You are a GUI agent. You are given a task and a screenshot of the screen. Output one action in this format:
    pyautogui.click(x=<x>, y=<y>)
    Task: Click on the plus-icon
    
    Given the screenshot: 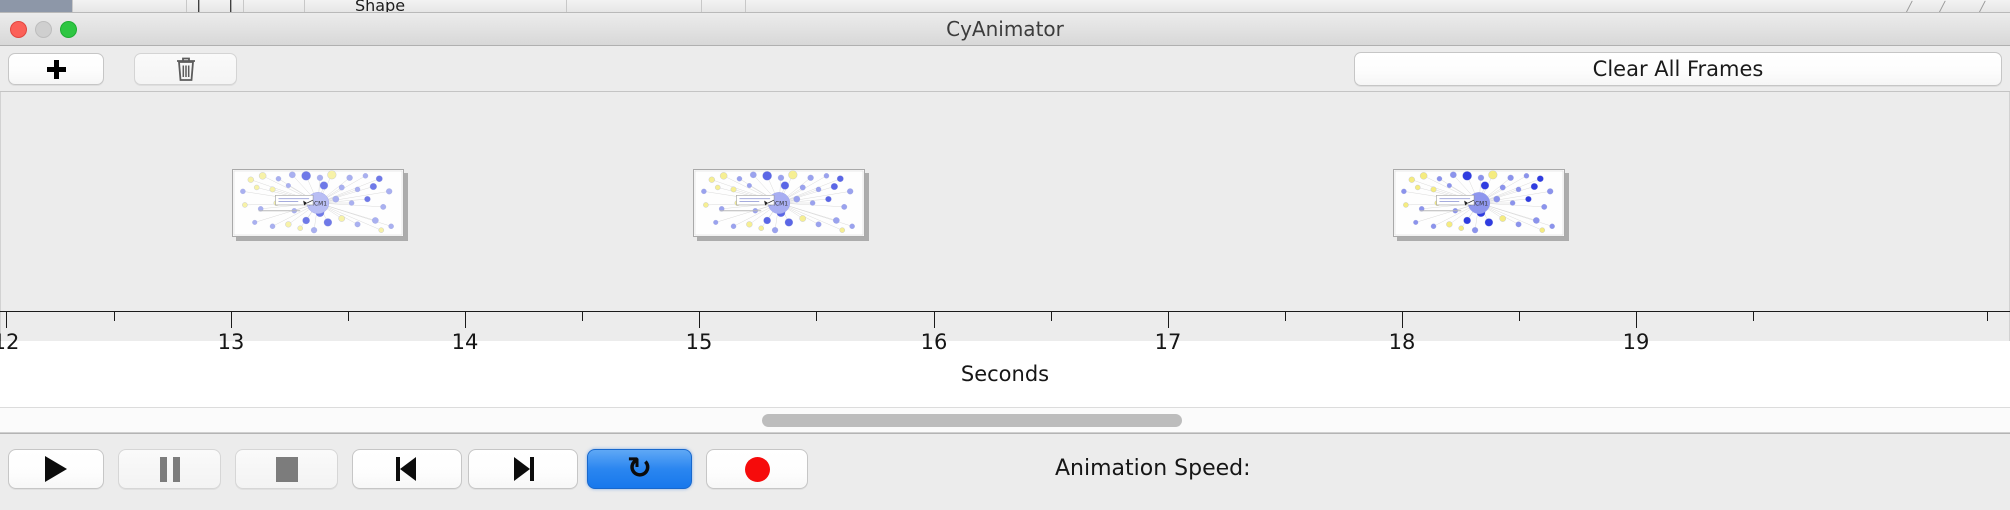 What is the action you would take?
    pyautogui.click(x=56, y=69)
    